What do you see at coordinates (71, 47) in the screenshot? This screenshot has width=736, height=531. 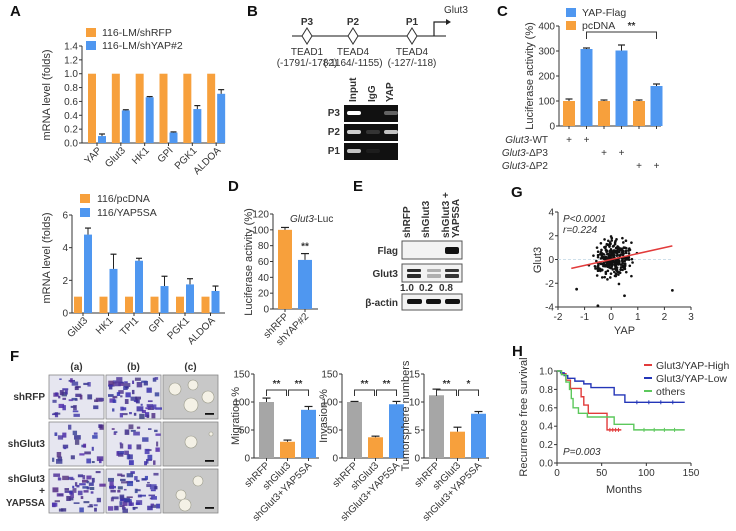 I see `y-tick-label: 1.4` at bounding box center [71, 47].